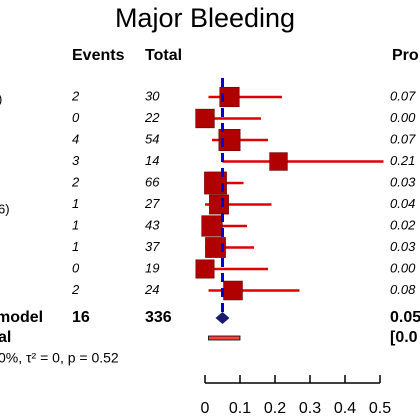 The height and width of the screenshot is (420, 420). Describe the element at coordinates (205, 18) in the screenshot. I see `chart-title: Major Bleeding` at that location.